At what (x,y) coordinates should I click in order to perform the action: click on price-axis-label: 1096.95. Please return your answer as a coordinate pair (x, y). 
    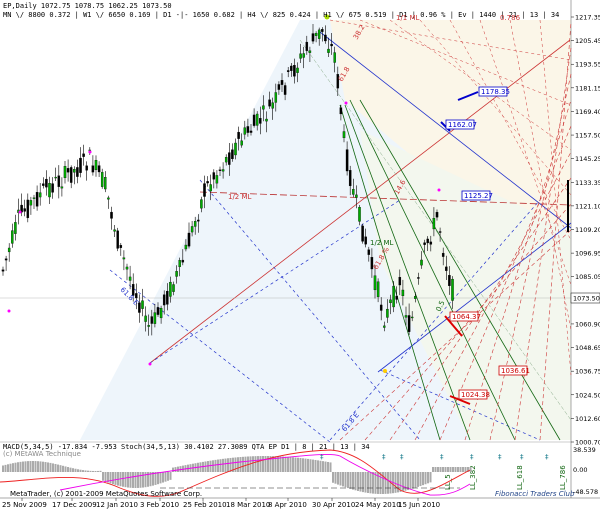
    Looking at the image, I should click on (587, 254).